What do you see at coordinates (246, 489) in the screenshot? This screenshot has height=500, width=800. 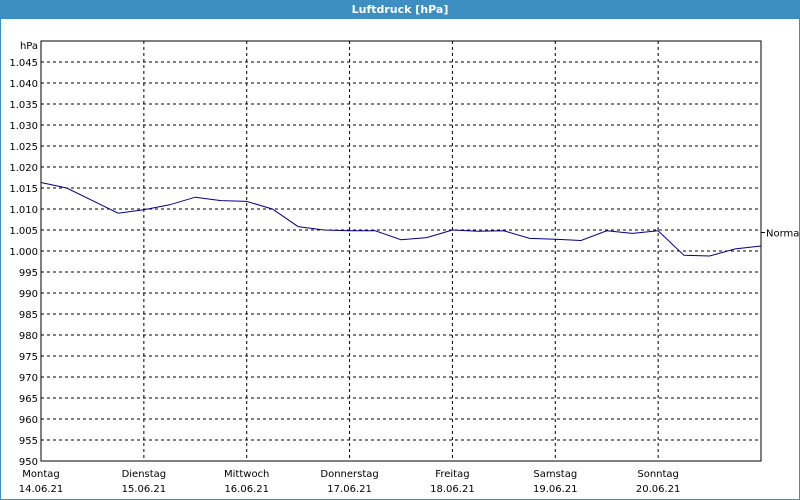 I see `x-tick-date-label: 16.06.21` at bounding box center [246, 489].